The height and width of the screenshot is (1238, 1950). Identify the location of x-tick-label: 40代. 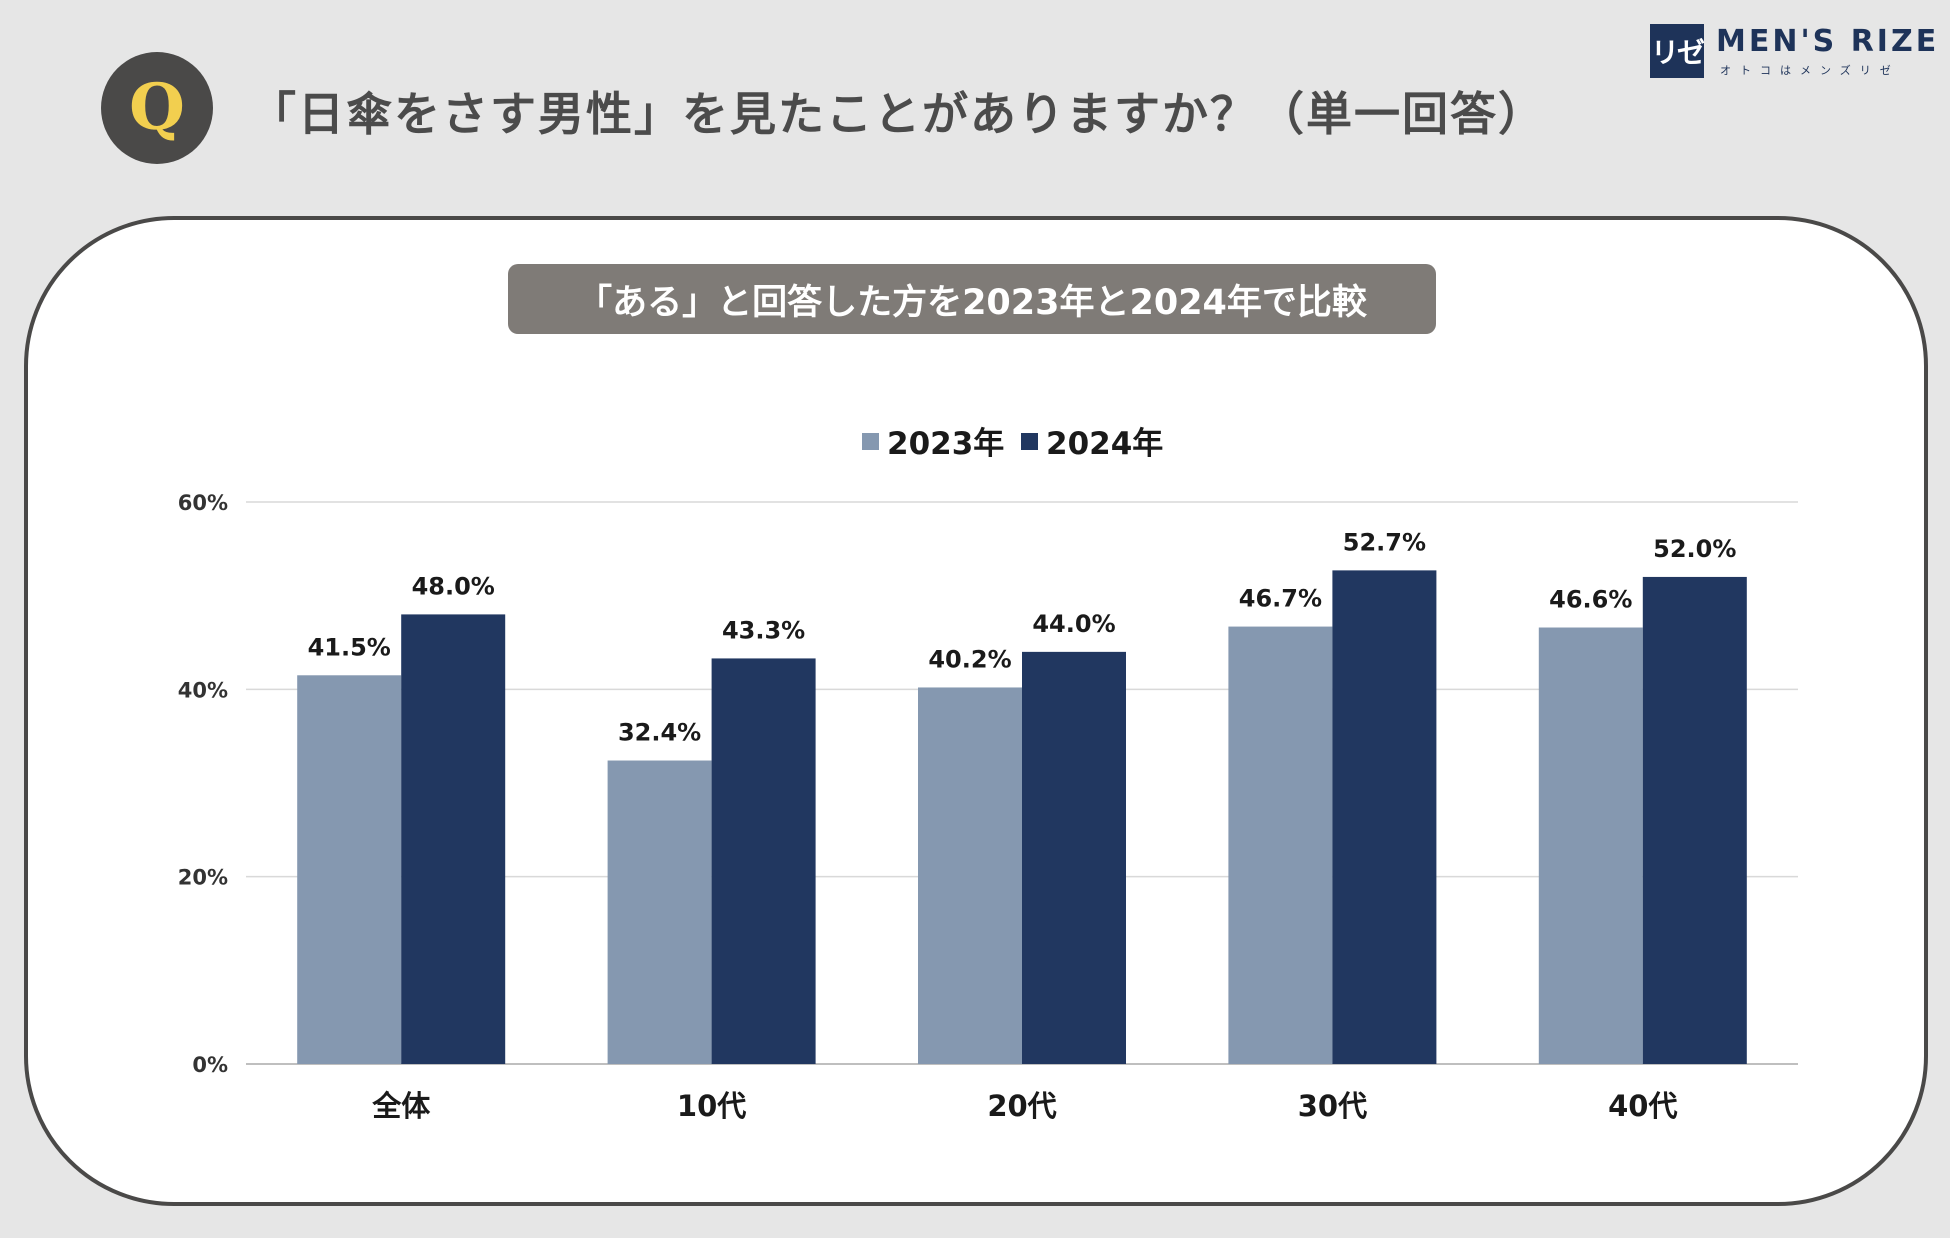
(1642, 1106).